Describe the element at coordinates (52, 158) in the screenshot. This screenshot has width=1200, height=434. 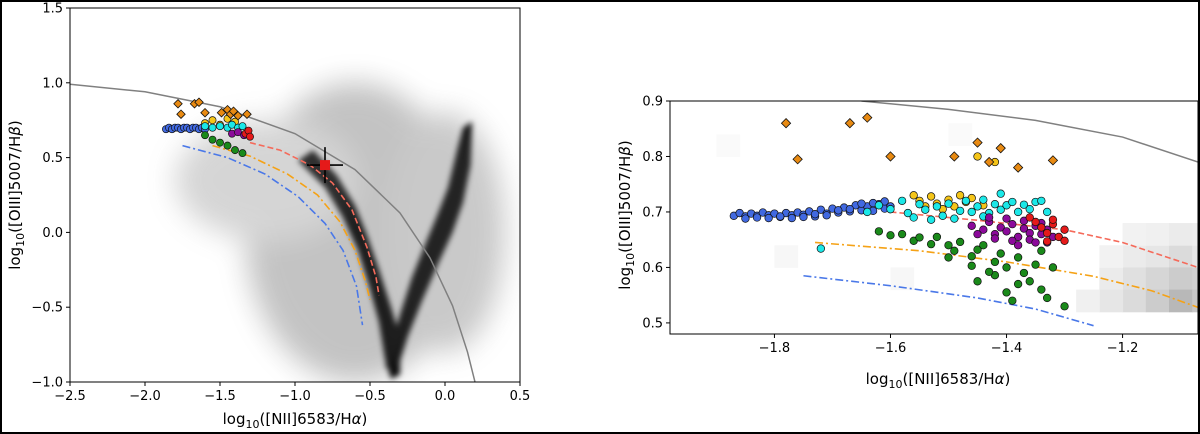
I see `y-tick-label: 0.5` at that location.